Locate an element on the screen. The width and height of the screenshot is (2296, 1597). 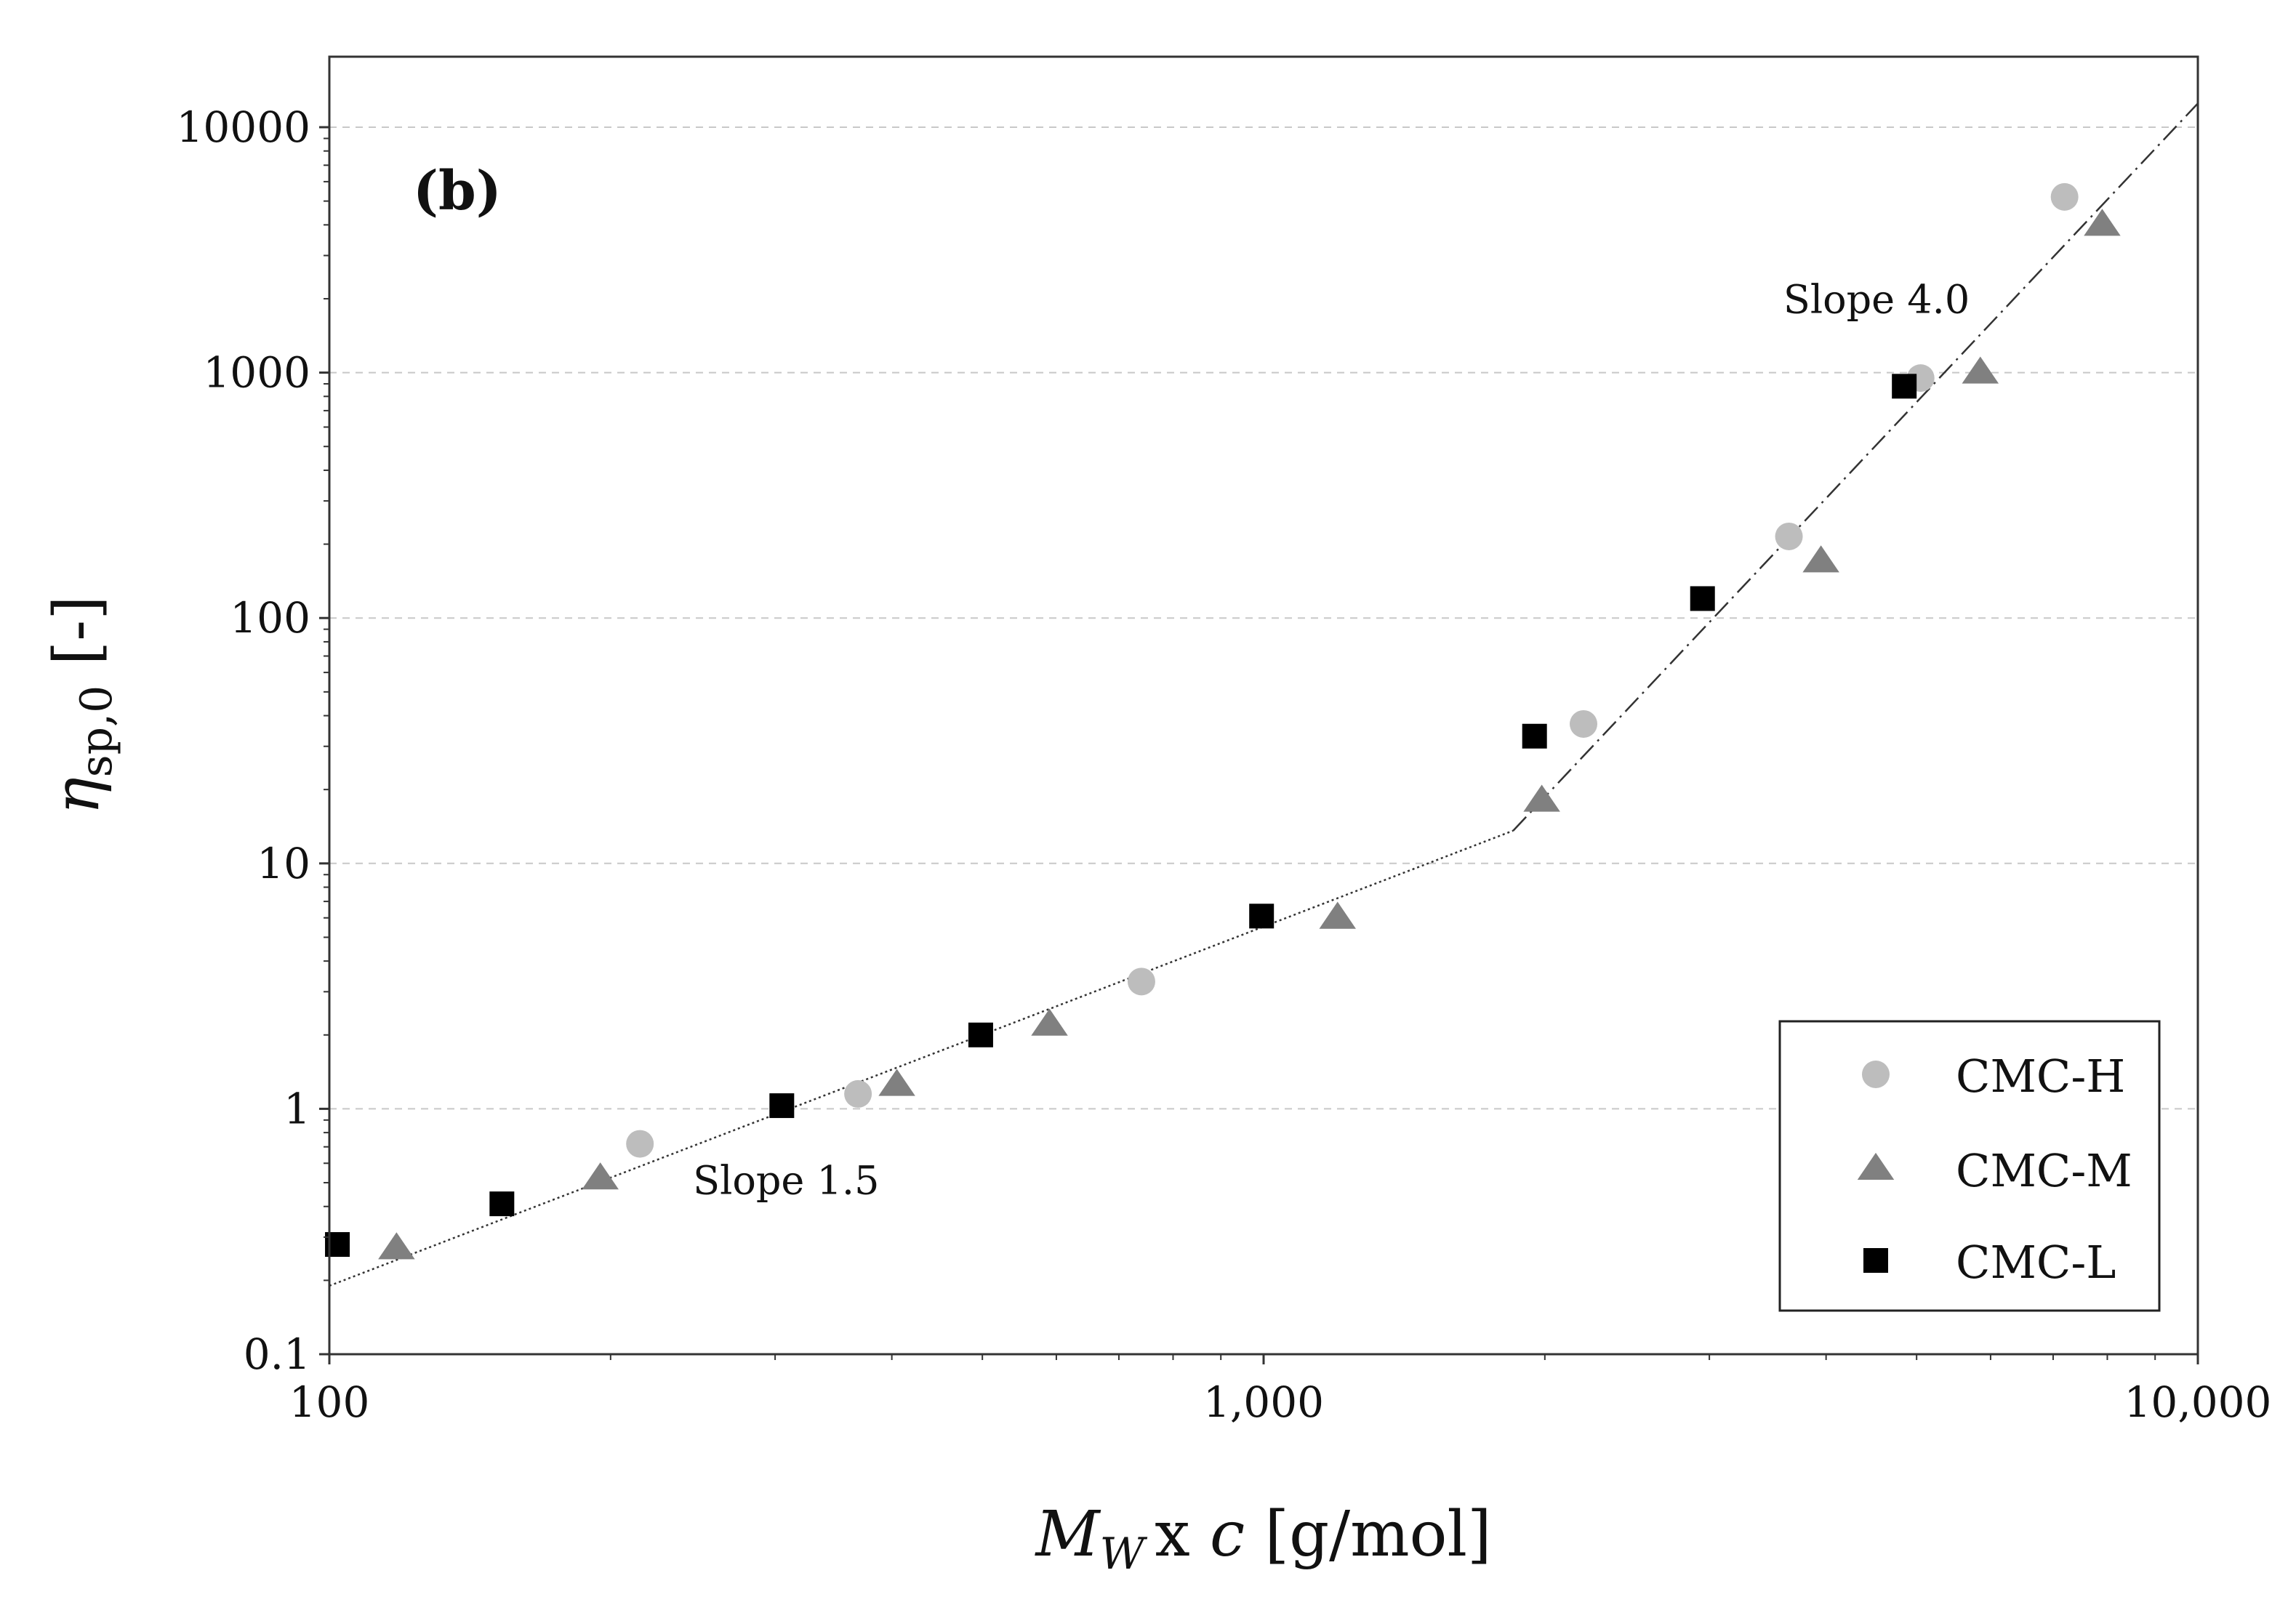
legend-marker-cmc-l is located at coordinates (1875, 1260).